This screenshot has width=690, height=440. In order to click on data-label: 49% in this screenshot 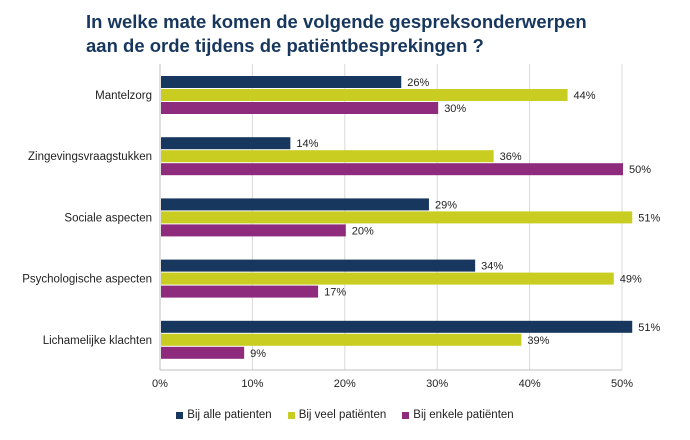, I will do `click(631, 280)`.